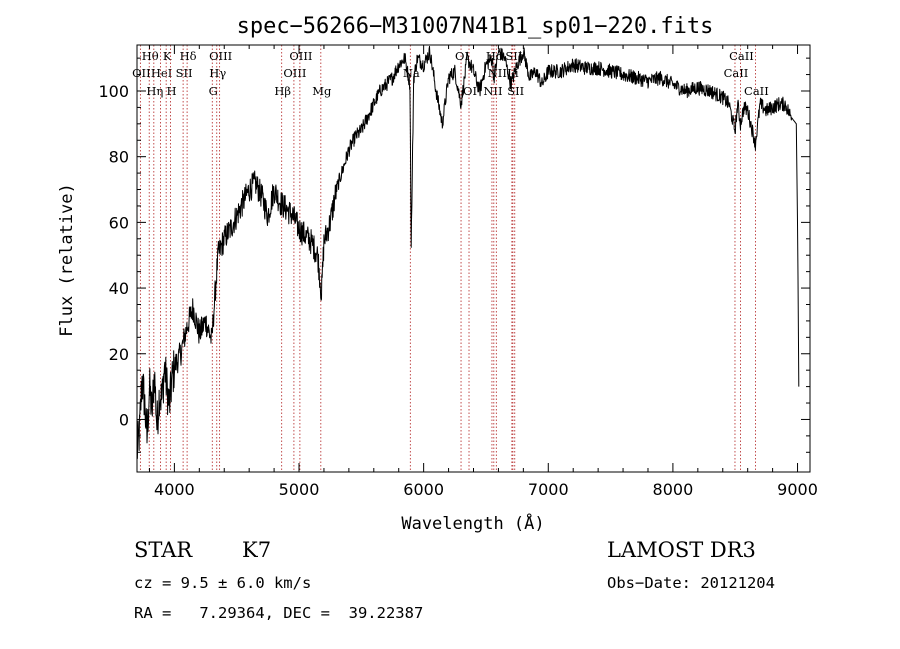 This screenshot has width=900, height=649. I want to click on y-tick-label: 80, so click(119, 157).